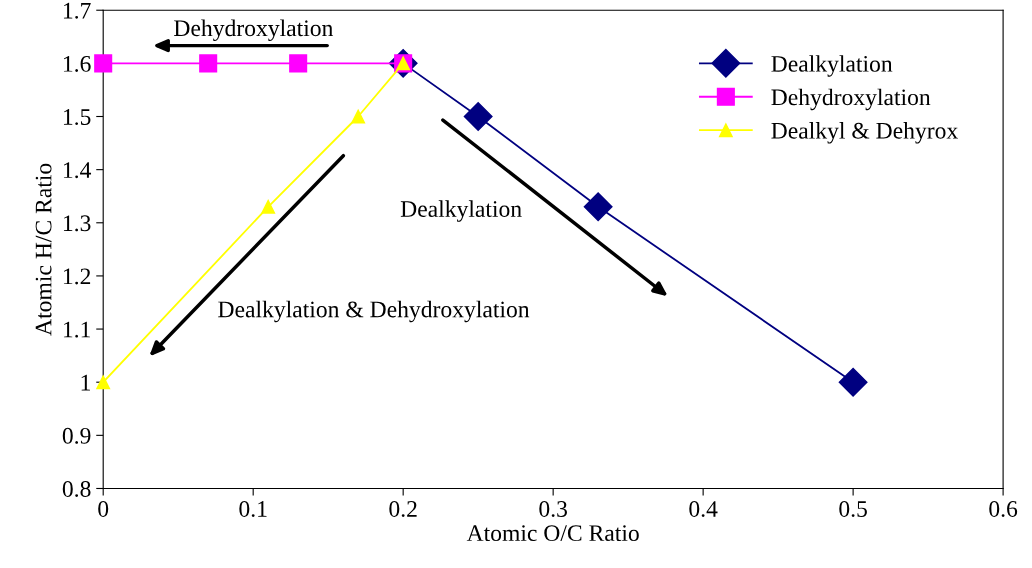 Image resolution: width=1032 pixels, height=568 pixels. Describe the element at coordinates (43, 249) in the screenshot. I see `y-axis-title: Atomic H/C Ratio` at that location.